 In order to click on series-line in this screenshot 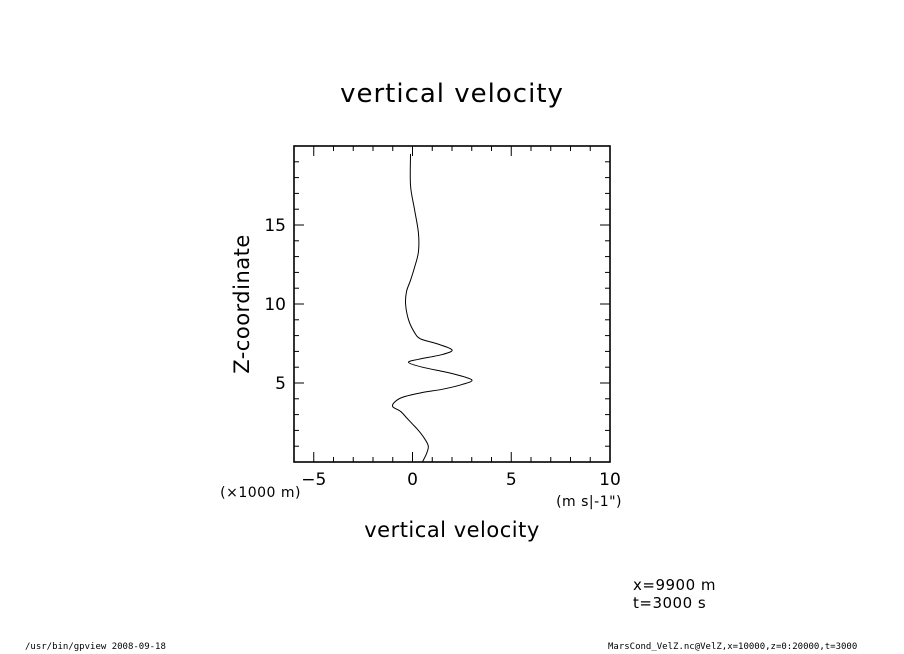, I will do `click(432, 308)`.